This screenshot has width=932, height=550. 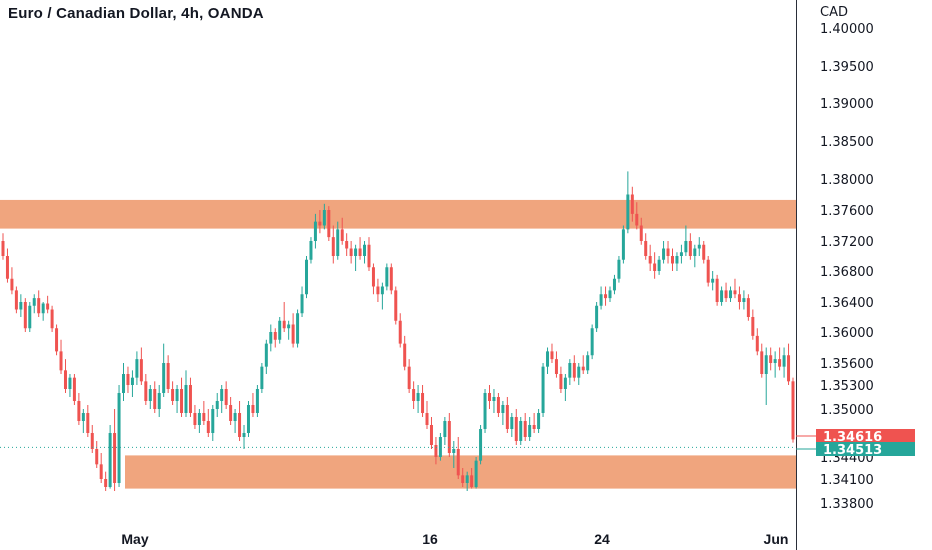 I want to click on price-tick-label: 1.39500, so click(x=847, y=67).